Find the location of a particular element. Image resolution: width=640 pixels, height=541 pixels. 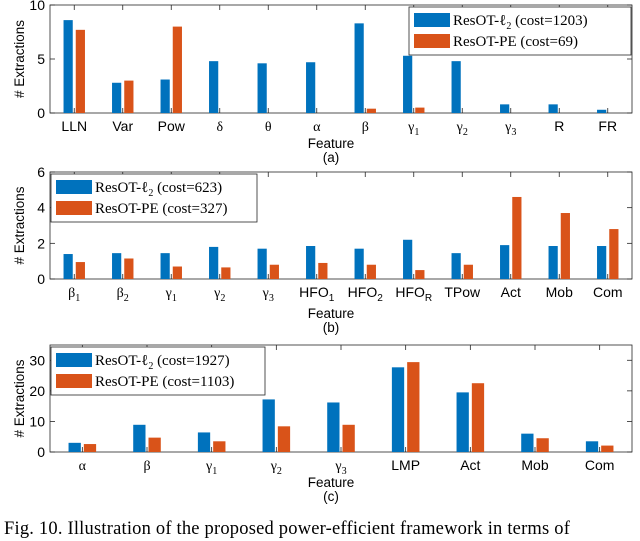

x-tick-label-main: α is located at coordinates (83, 466).